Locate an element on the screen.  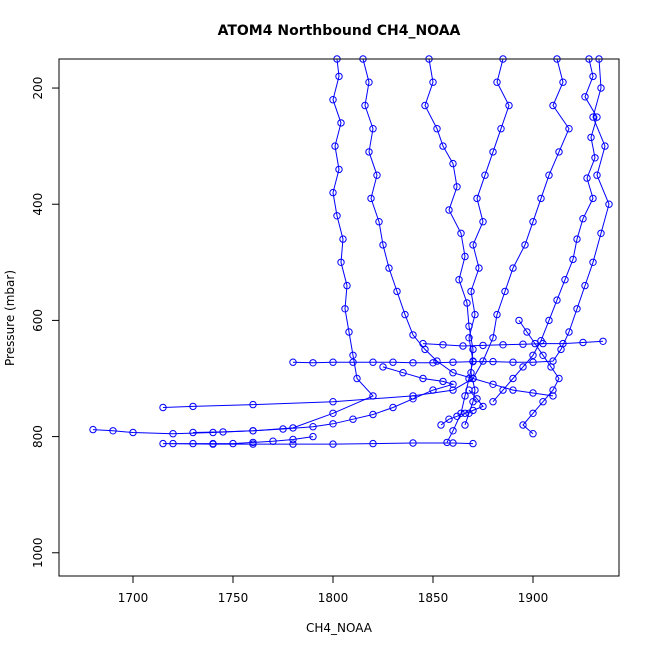
y-tick-label: 1000 is located at coordinates (38, 552).